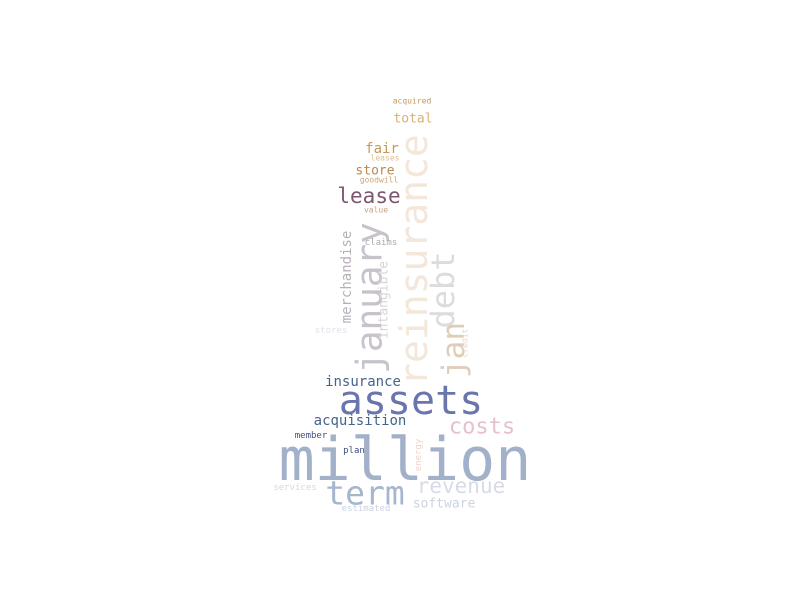 This screenshot has height=600, width=800. Describe the element at coordinates (419, 454) in the screenshot. I see `cloud-word-energy: energy` at that location.